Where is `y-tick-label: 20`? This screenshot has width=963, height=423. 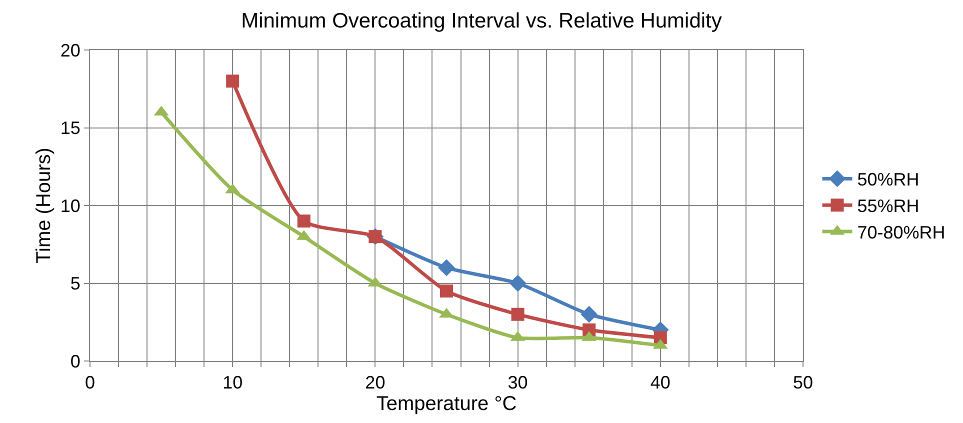 y-tick-label: 20 is located at coordinates (70, 50).